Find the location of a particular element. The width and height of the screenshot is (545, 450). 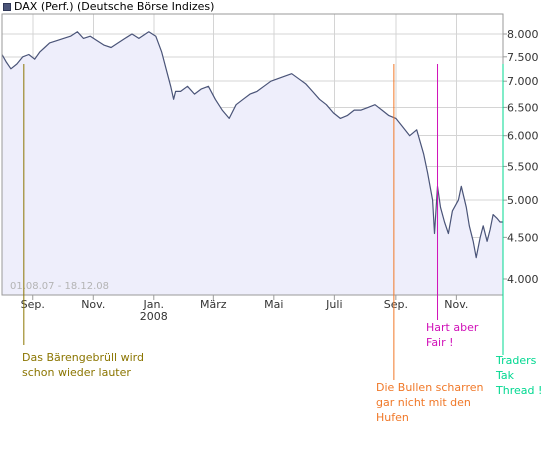

x-tick-label: Jan. is located at coordinates (153, 304).